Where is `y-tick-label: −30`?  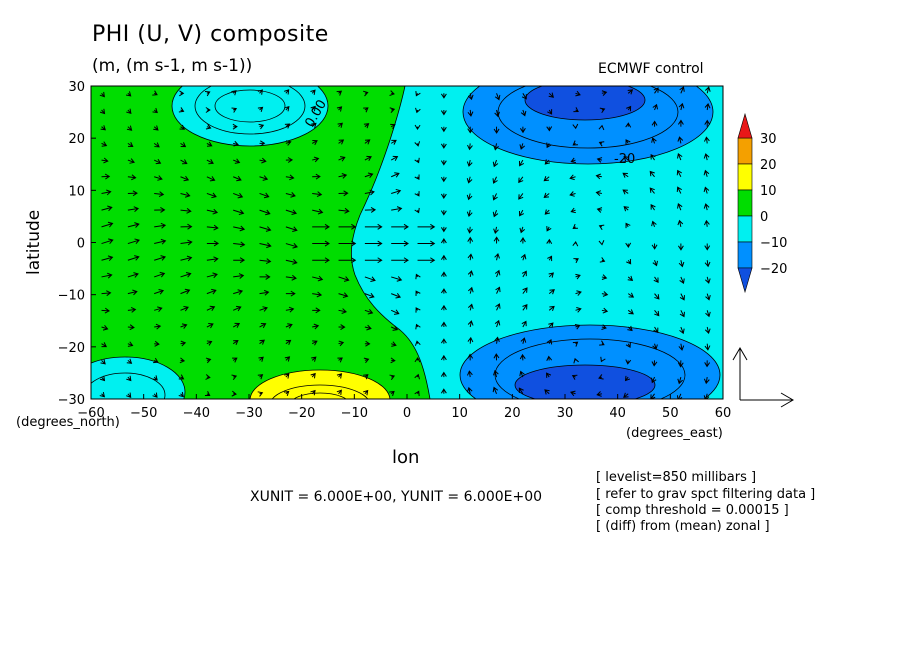
y-tick-label: −30 is located at coordinates (71, 400).